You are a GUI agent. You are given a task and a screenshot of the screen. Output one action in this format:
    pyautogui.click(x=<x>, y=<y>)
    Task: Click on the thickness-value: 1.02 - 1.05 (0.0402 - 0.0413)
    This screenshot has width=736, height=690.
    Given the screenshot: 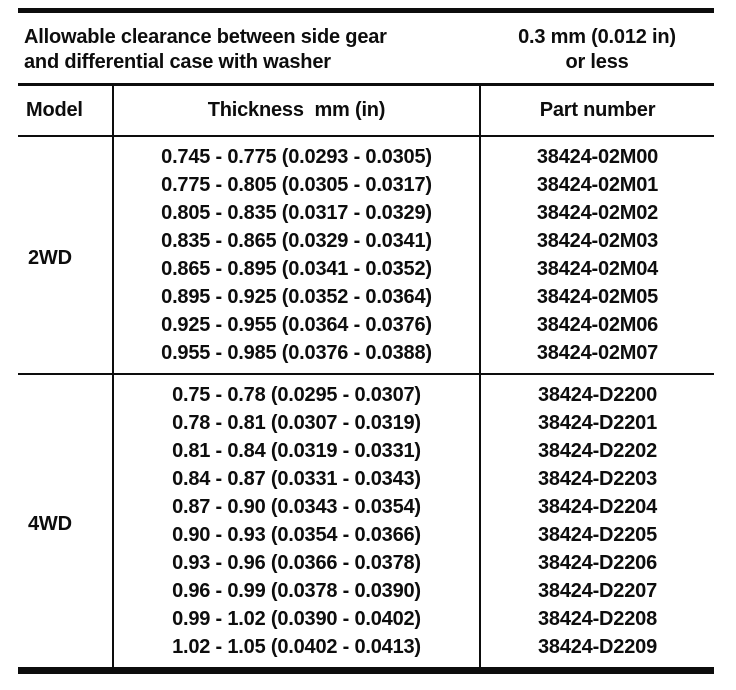 What is the action you would take?
    pyautogui.click(x=296, y=650)
    